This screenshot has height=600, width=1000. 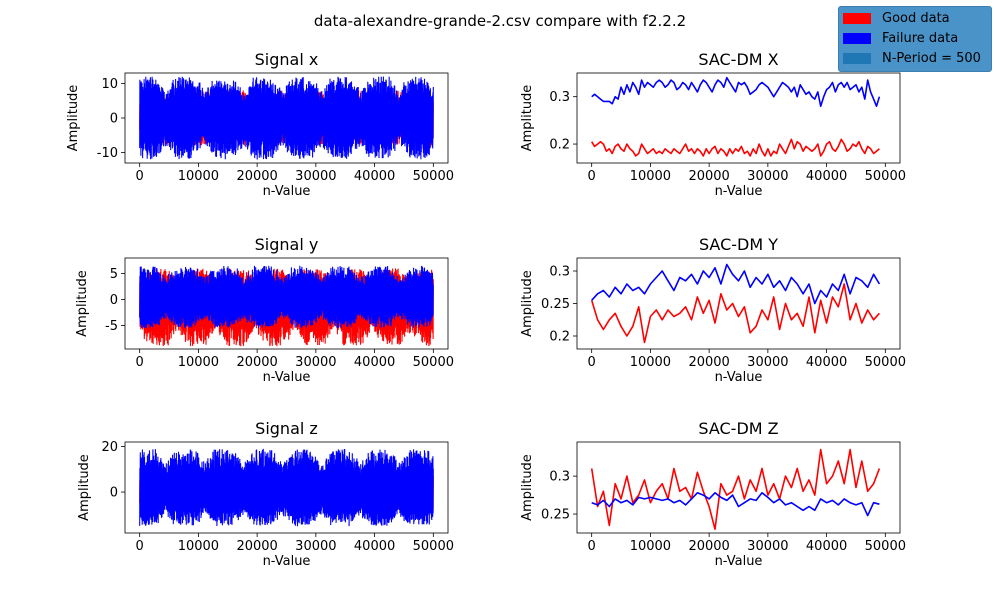 What do you see at coordinates (559, 477) in the screenshot?
I see `sacdm-z-ytick-label: 0.3` at bounding box center [559, 477].